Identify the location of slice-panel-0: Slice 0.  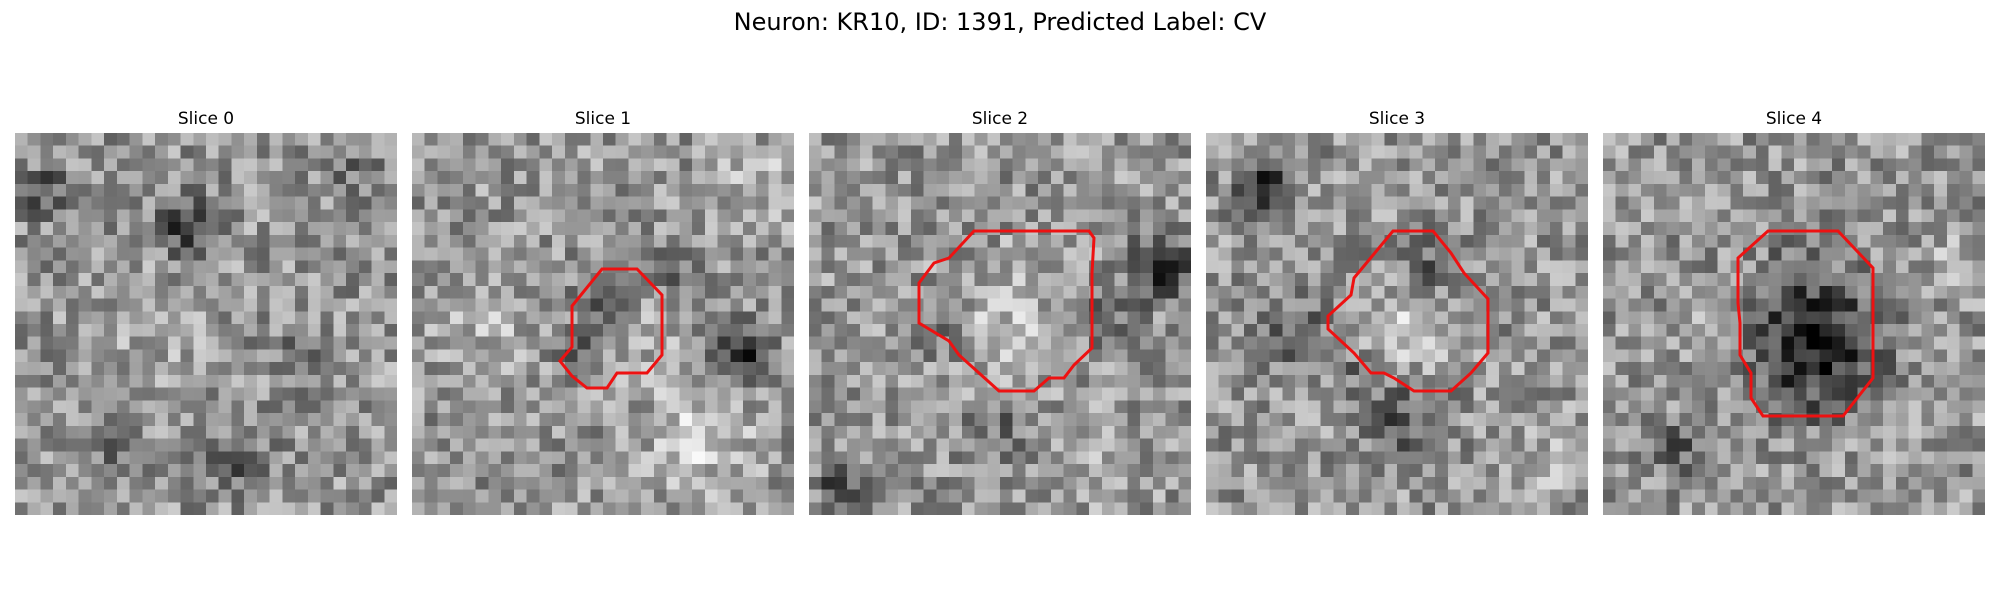
(206, 311).